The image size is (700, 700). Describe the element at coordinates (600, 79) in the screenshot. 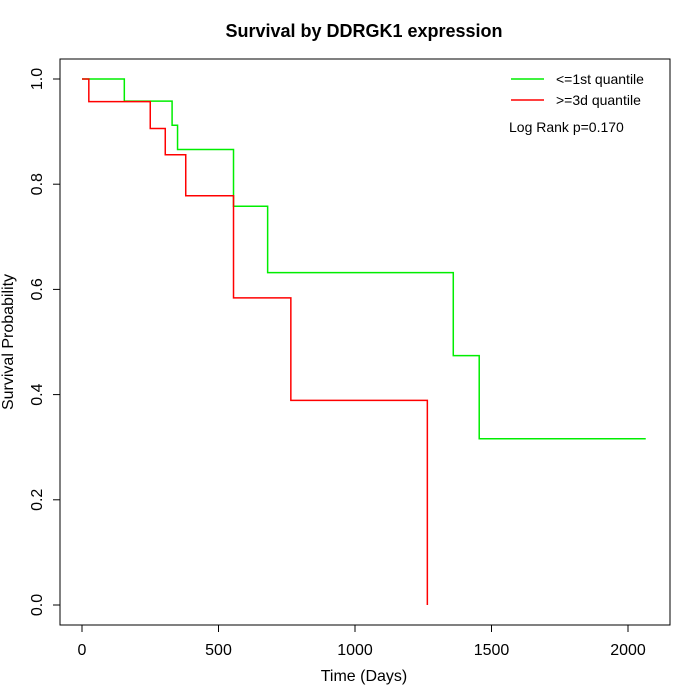

I see `legend-label: <=1st quantile` at that location.